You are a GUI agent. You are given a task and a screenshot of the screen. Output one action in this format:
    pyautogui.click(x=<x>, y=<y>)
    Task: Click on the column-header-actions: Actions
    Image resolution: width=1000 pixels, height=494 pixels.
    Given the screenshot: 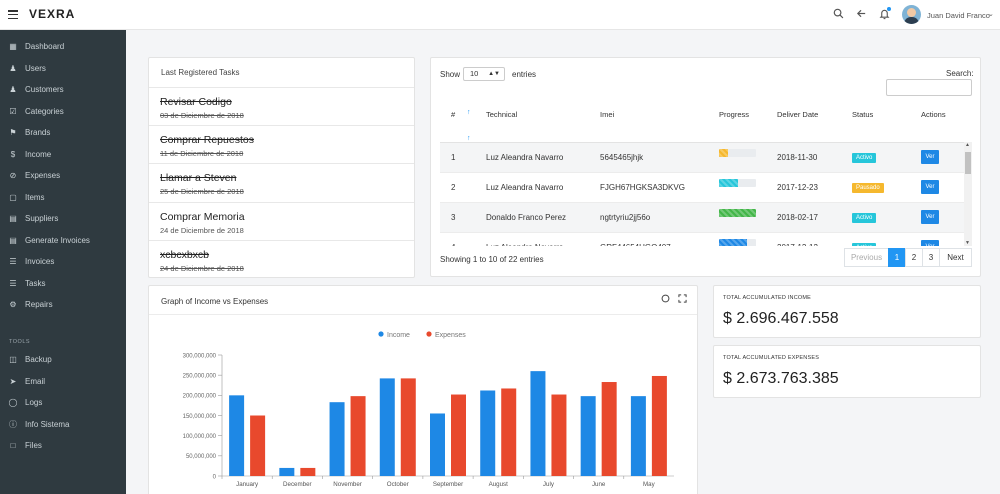 What is the action you would take?
    pyautogui.click(x=933, y=114)
    